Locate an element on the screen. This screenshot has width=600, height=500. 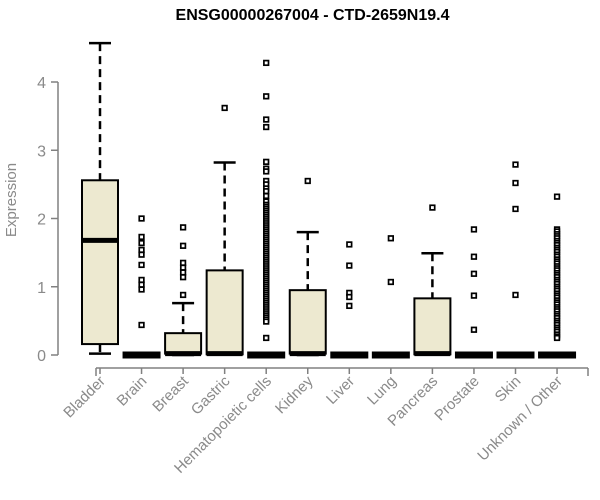
box-gastric is located at coordinates (224, 312).